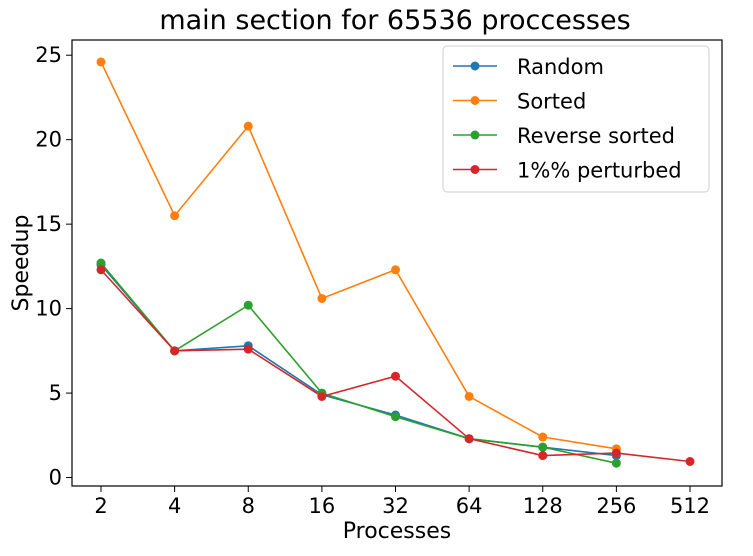 Image resolution: width=753 pixels, height=556 pixels. I want to click on x-tick-label: 32, so click(395, 506).